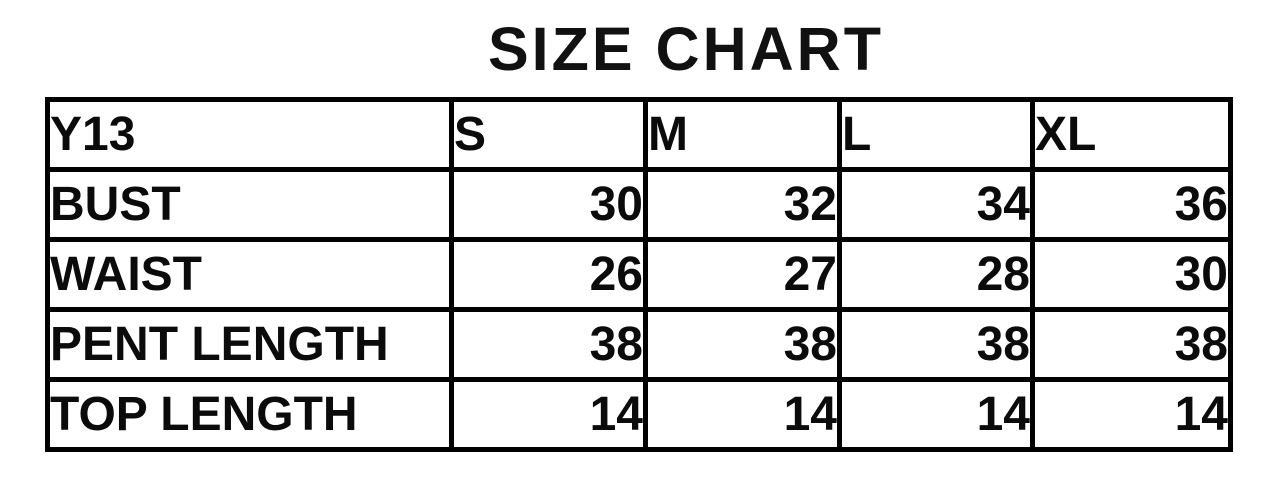 This screenshot has height=503, width=1280. Describe the element at coordinates (249, 134) in the screenshot. I see `header-cell-style-code: Y13` at that location.